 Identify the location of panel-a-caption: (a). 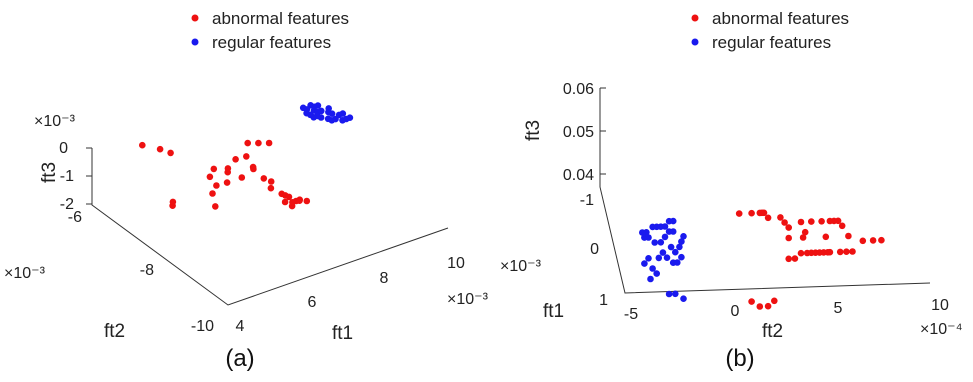
(239, 358).